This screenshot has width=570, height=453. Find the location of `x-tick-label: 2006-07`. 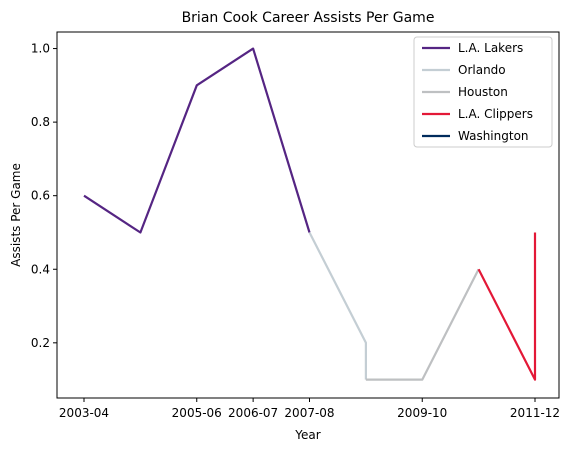

x-tick-label: 2006-07 is located at coordinates (253, 413).